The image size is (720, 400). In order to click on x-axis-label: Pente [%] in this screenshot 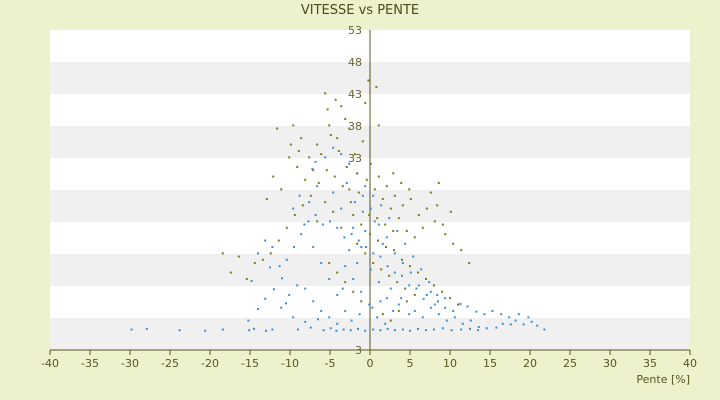, I will do `click(663, 379)`.